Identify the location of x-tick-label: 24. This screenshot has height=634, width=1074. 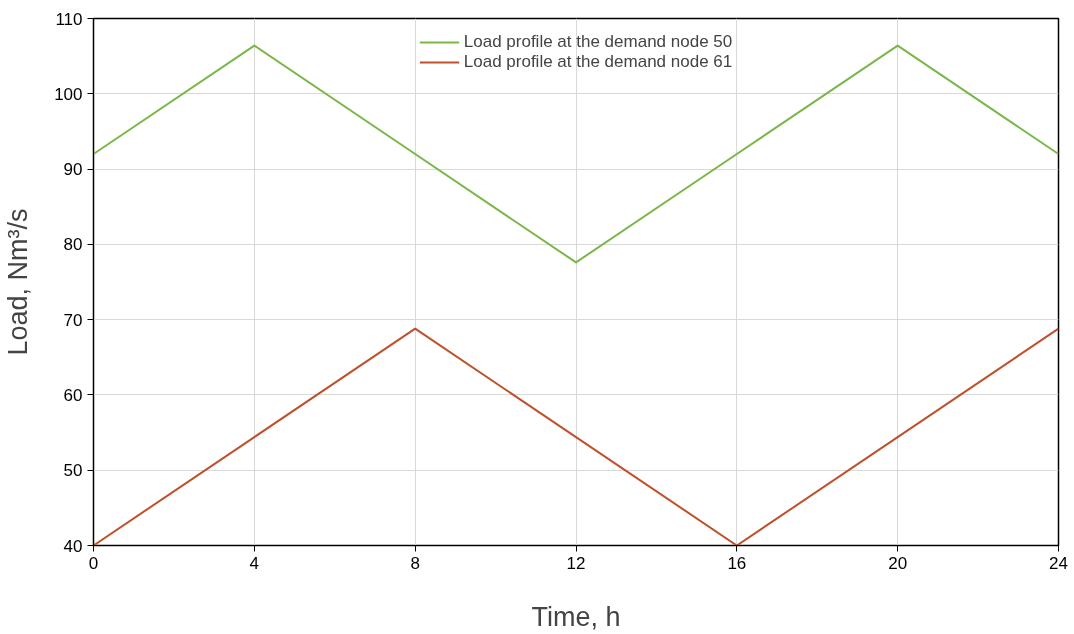
(1058, 563).